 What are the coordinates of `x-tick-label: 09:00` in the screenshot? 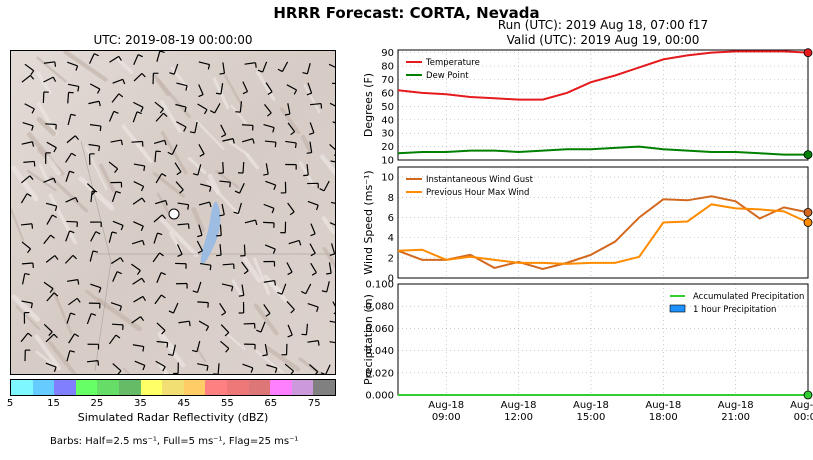 It's located at (446, 417).